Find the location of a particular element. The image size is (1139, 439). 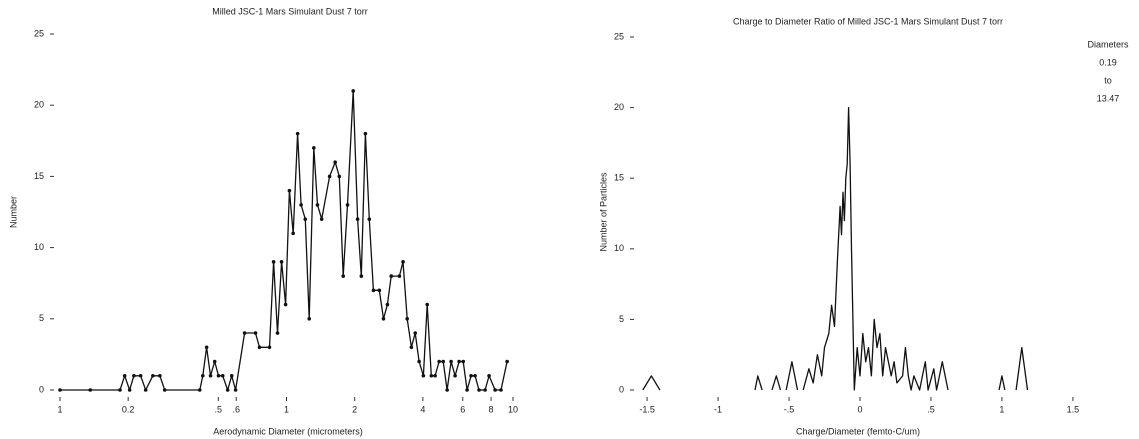

chart-title: Milled JSC-1 Mars Simulant Dust 7 torr is located at coordinates (290, 11).